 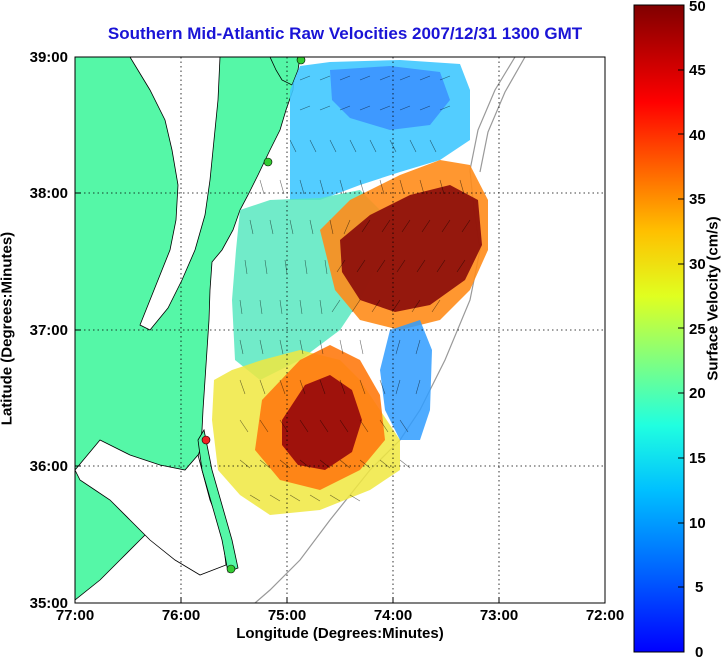 I want to click on colorbar-tick-label: 0, so click(x=699, y=651).